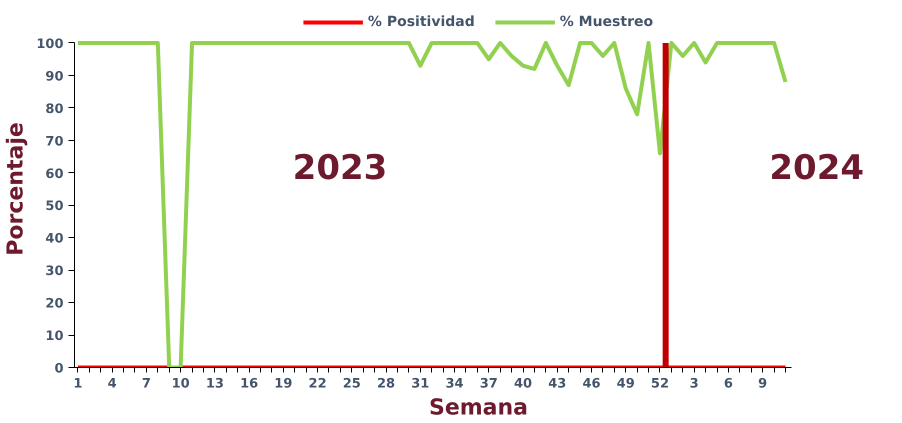  What do you see at coordinates (607, 22) in the screenshot?
I see `legend-label: % Muestreo` at bounding box center [607, 22].